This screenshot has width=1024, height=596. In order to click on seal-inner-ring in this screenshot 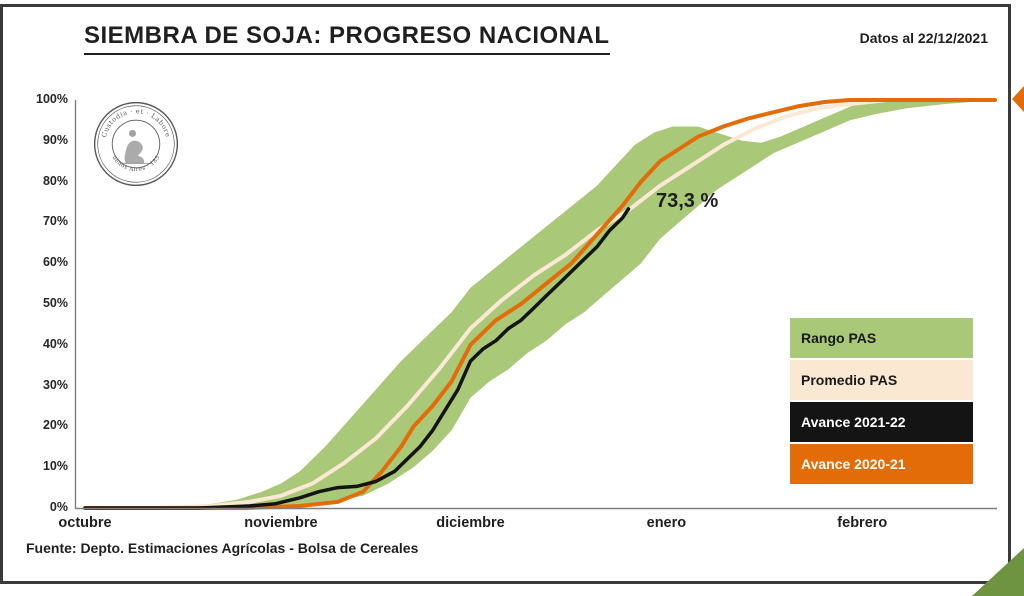, I will do `click(136, 144)`.